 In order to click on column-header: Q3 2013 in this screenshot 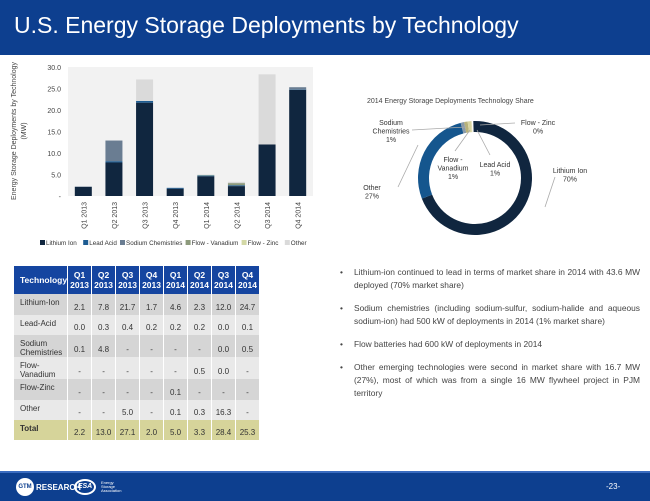, I will do `click(128, 280)`.